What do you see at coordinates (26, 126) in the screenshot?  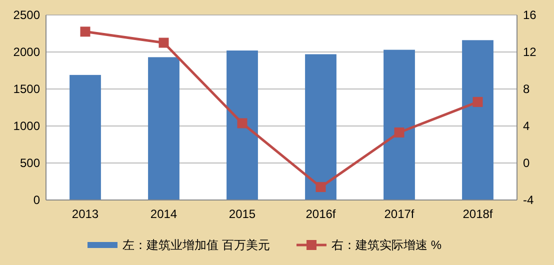 I see `y-tick-label: 1000` at bounding box center [26, 126].